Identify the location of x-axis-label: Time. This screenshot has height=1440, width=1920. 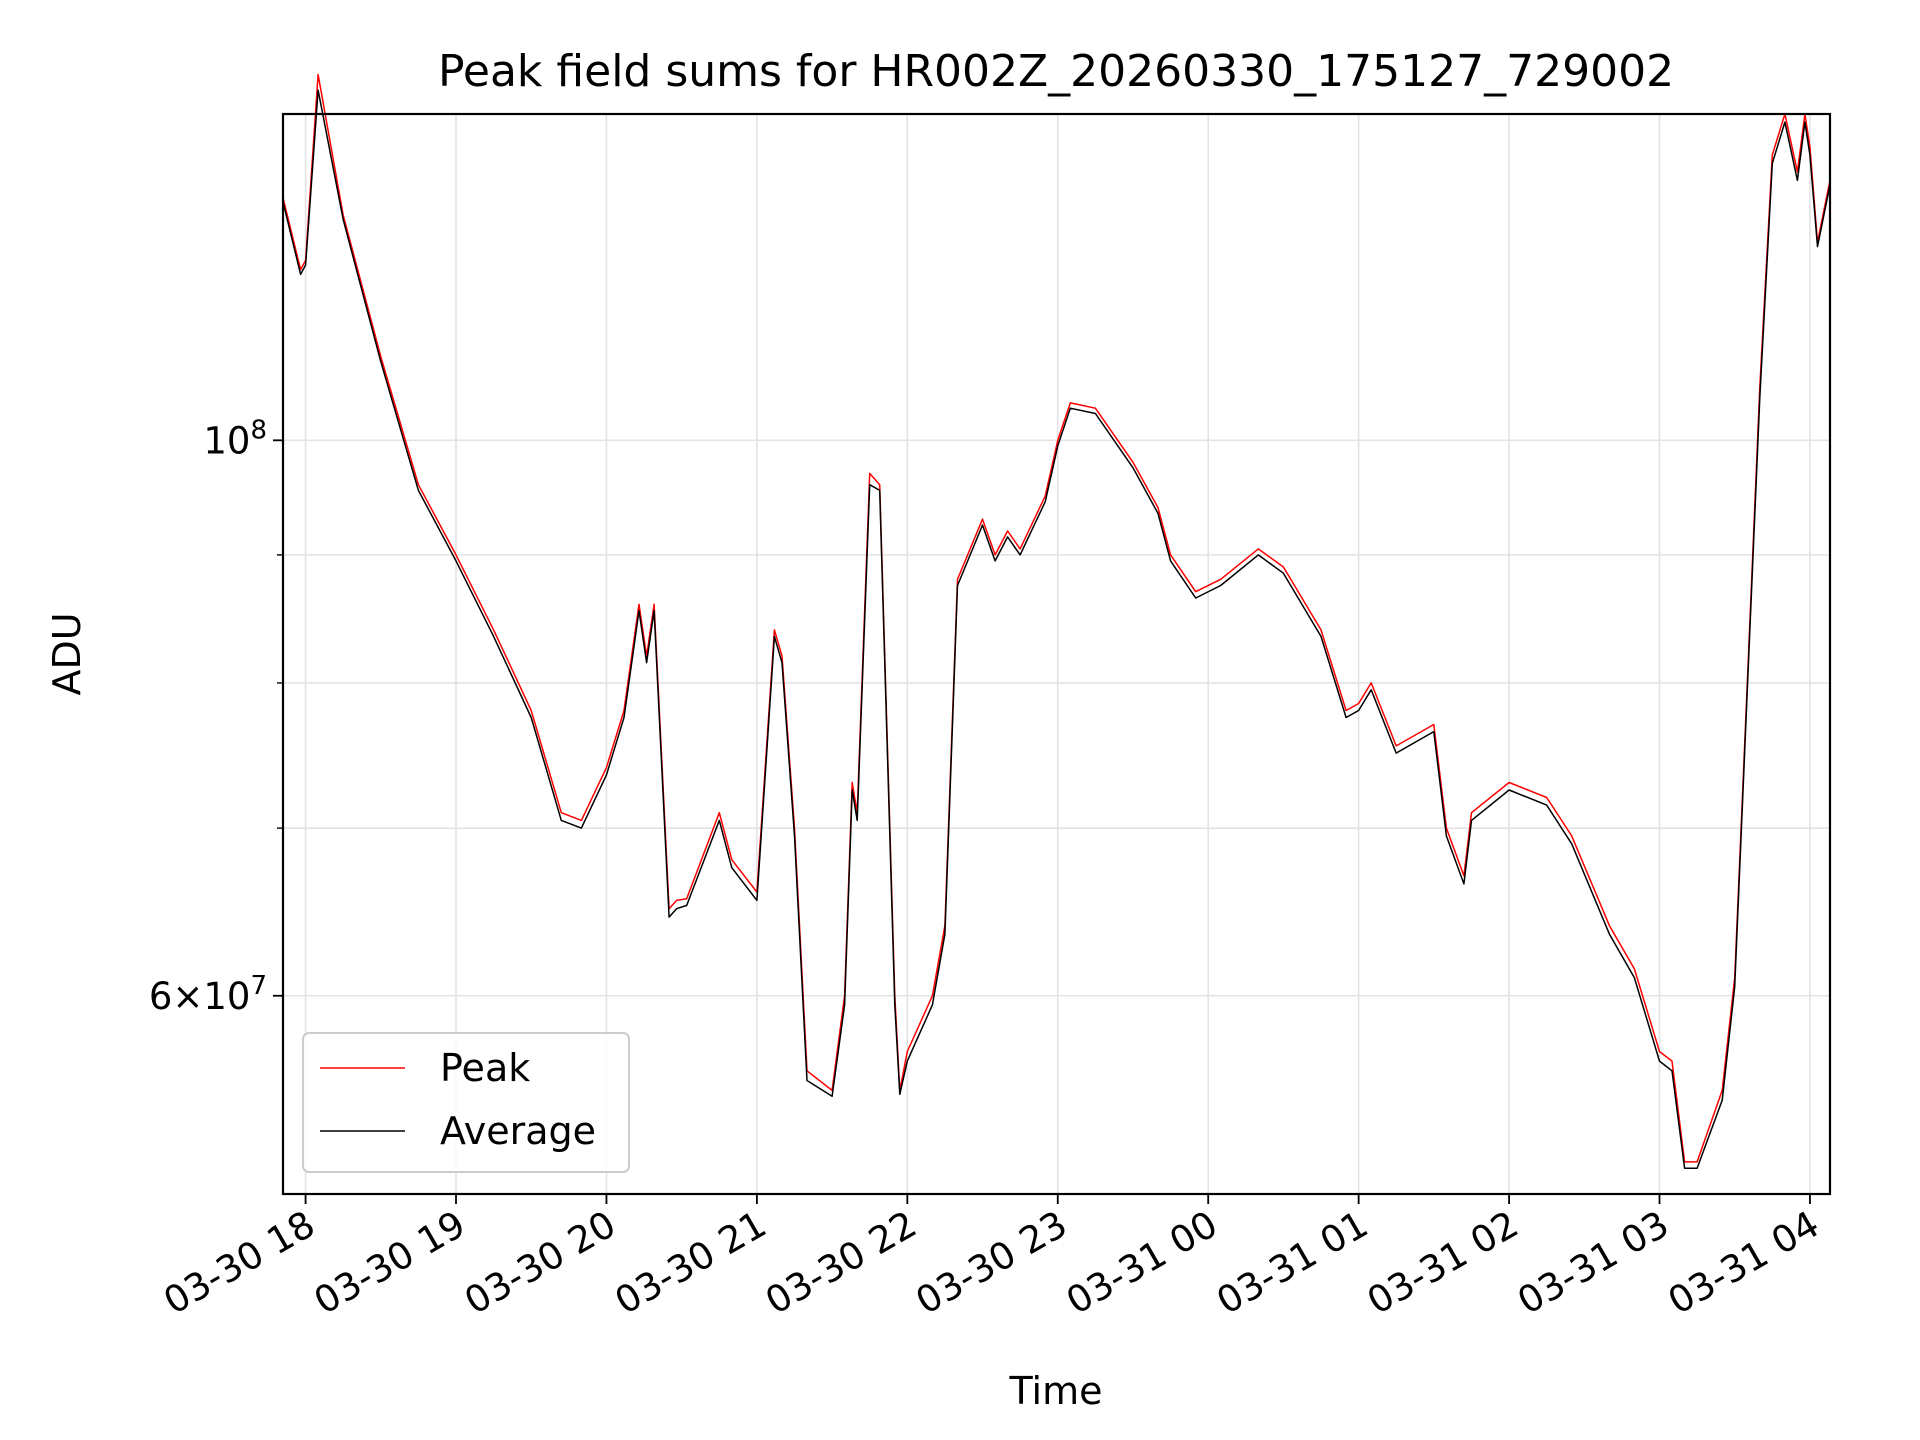
(1056, 1391).